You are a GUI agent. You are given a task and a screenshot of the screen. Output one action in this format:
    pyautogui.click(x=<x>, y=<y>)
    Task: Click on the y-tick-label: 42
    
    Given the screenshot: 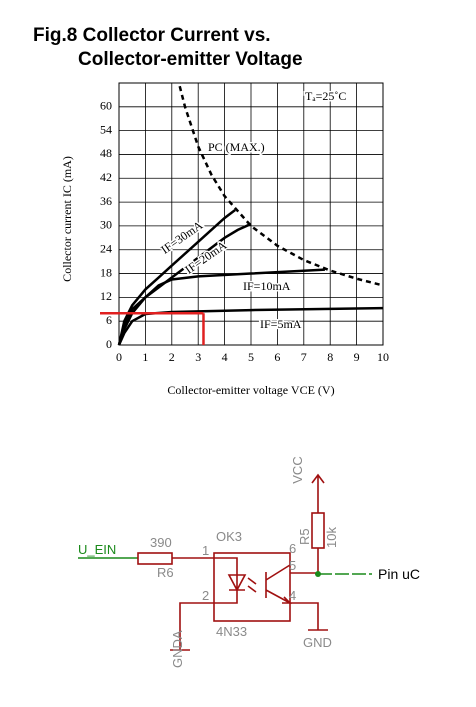 What is the action you would take?
    pyautogui.click(x=106, y=177)
    